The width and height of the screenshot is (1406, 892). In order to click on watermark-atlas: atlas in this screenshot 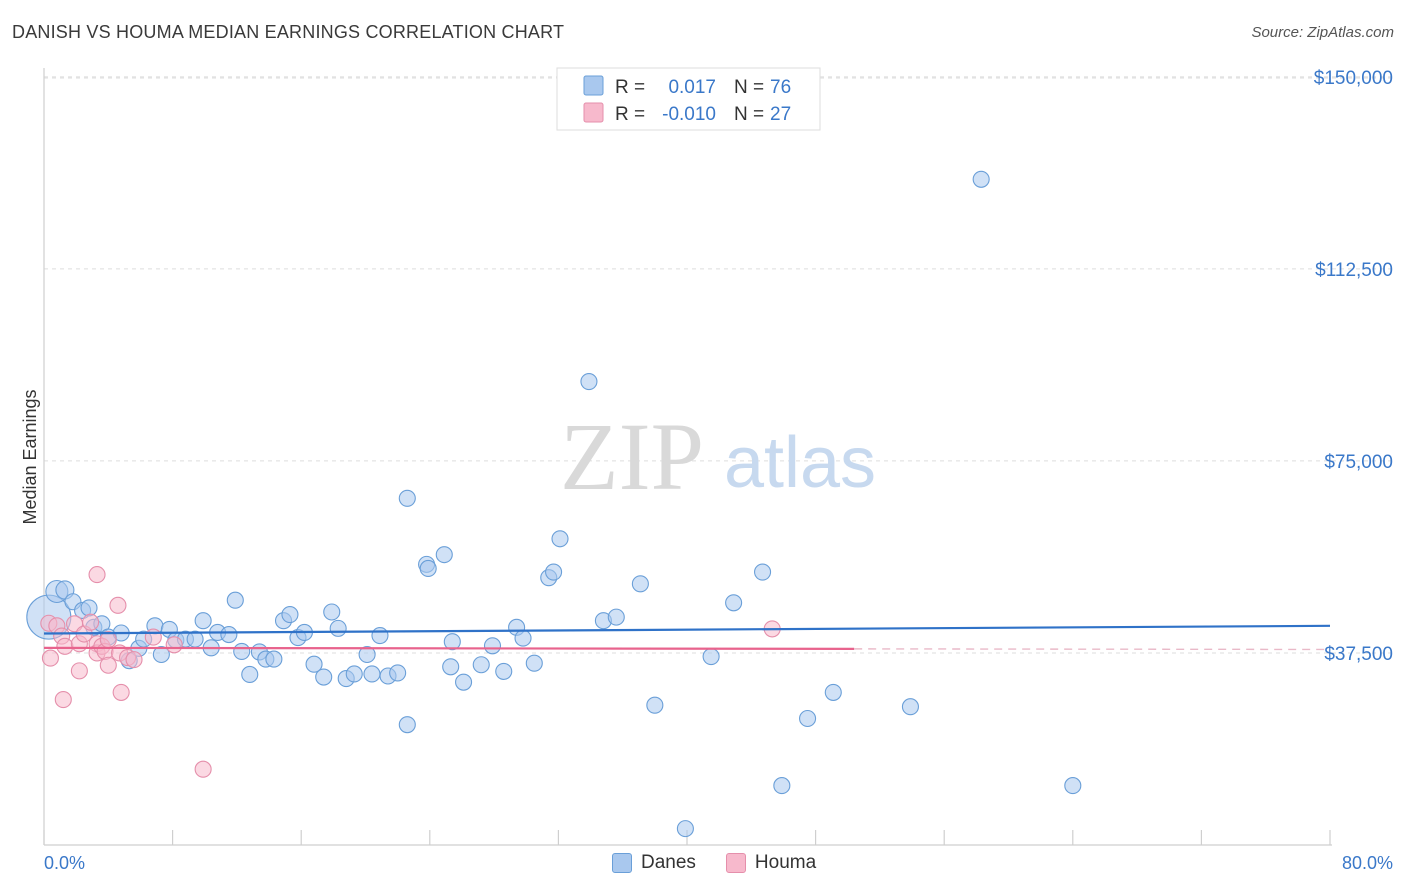, I will do `click(800, 463)`.